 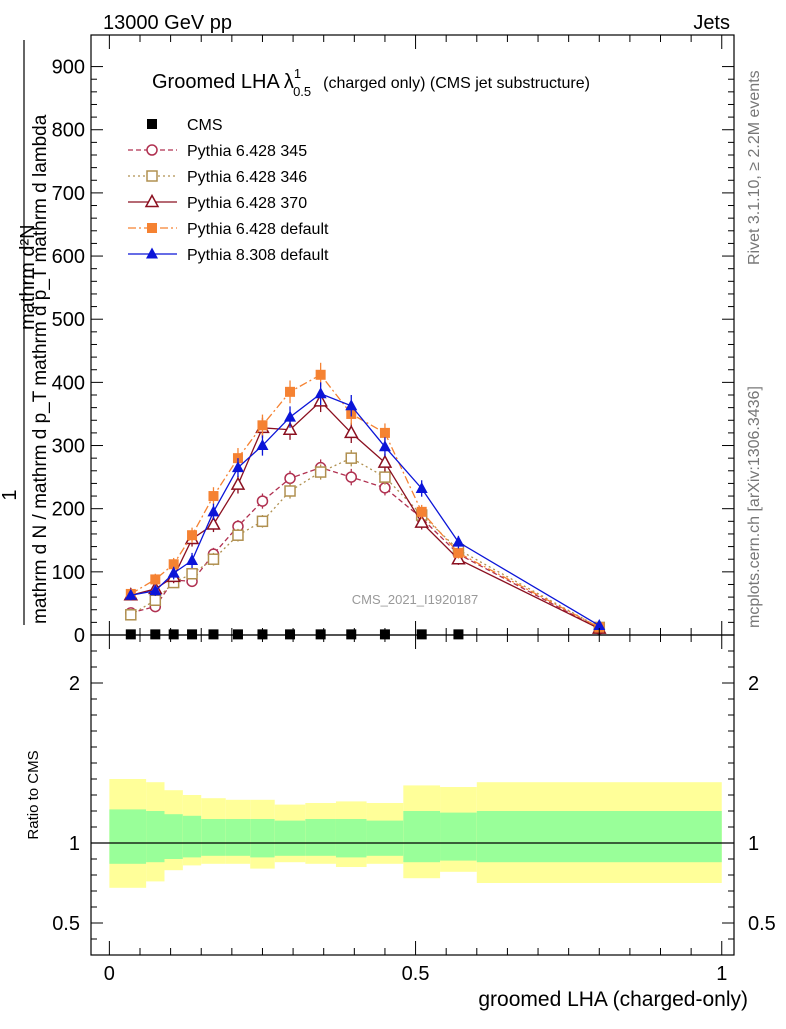 What do you see at coordinates (79, 636) in the screenshot?
I see `y-tick-label: 0` at bounding box center [79, 636].